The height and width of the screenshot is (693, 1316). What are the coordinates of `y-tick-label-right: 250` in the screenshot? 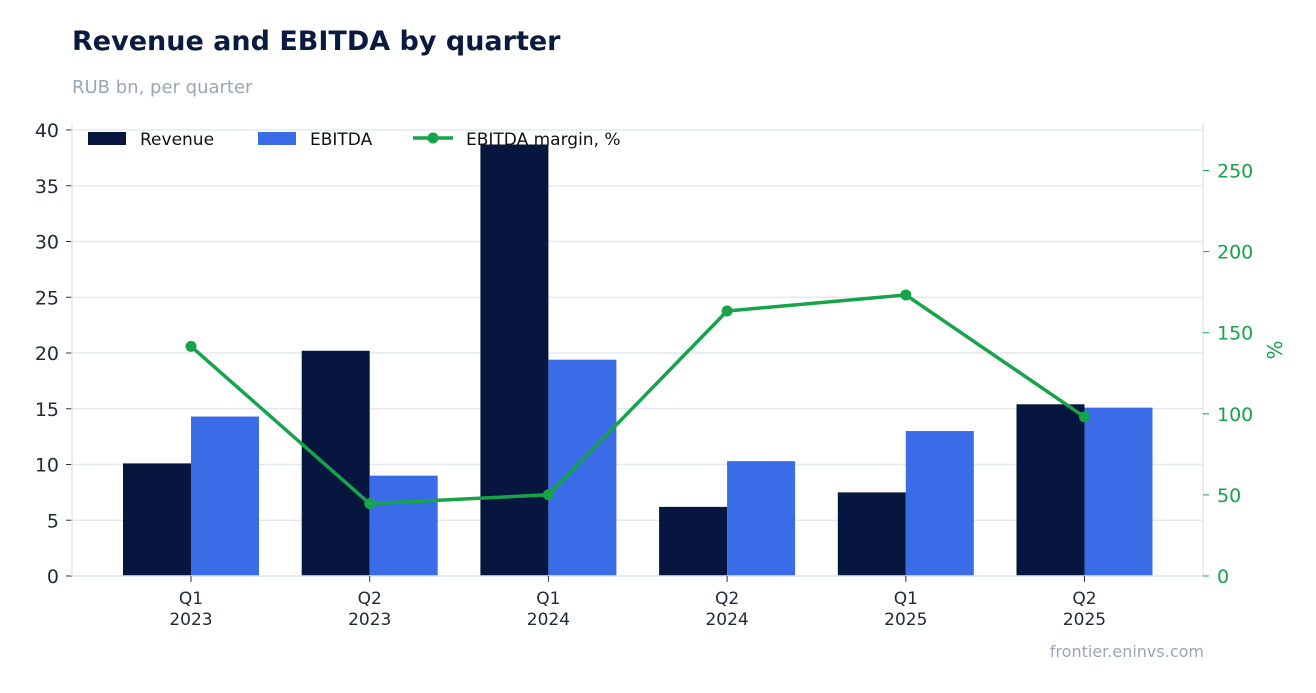 It's located at (1235, 172).